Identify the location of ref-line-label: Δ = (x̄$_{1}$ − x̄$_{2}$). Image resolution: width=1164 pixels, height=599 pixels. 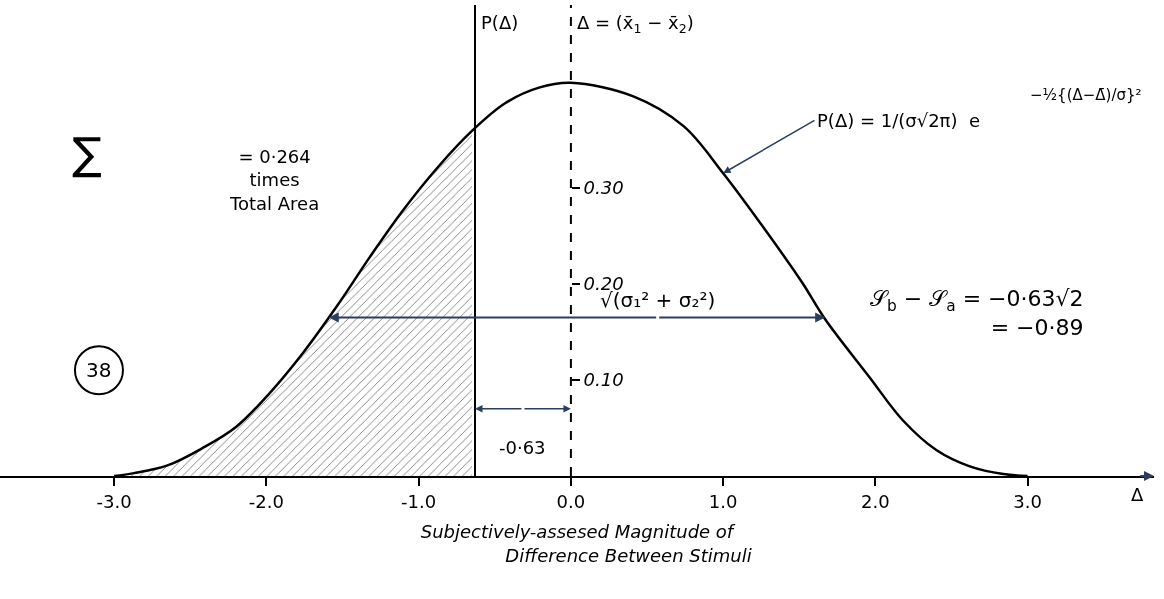
(635, 24).